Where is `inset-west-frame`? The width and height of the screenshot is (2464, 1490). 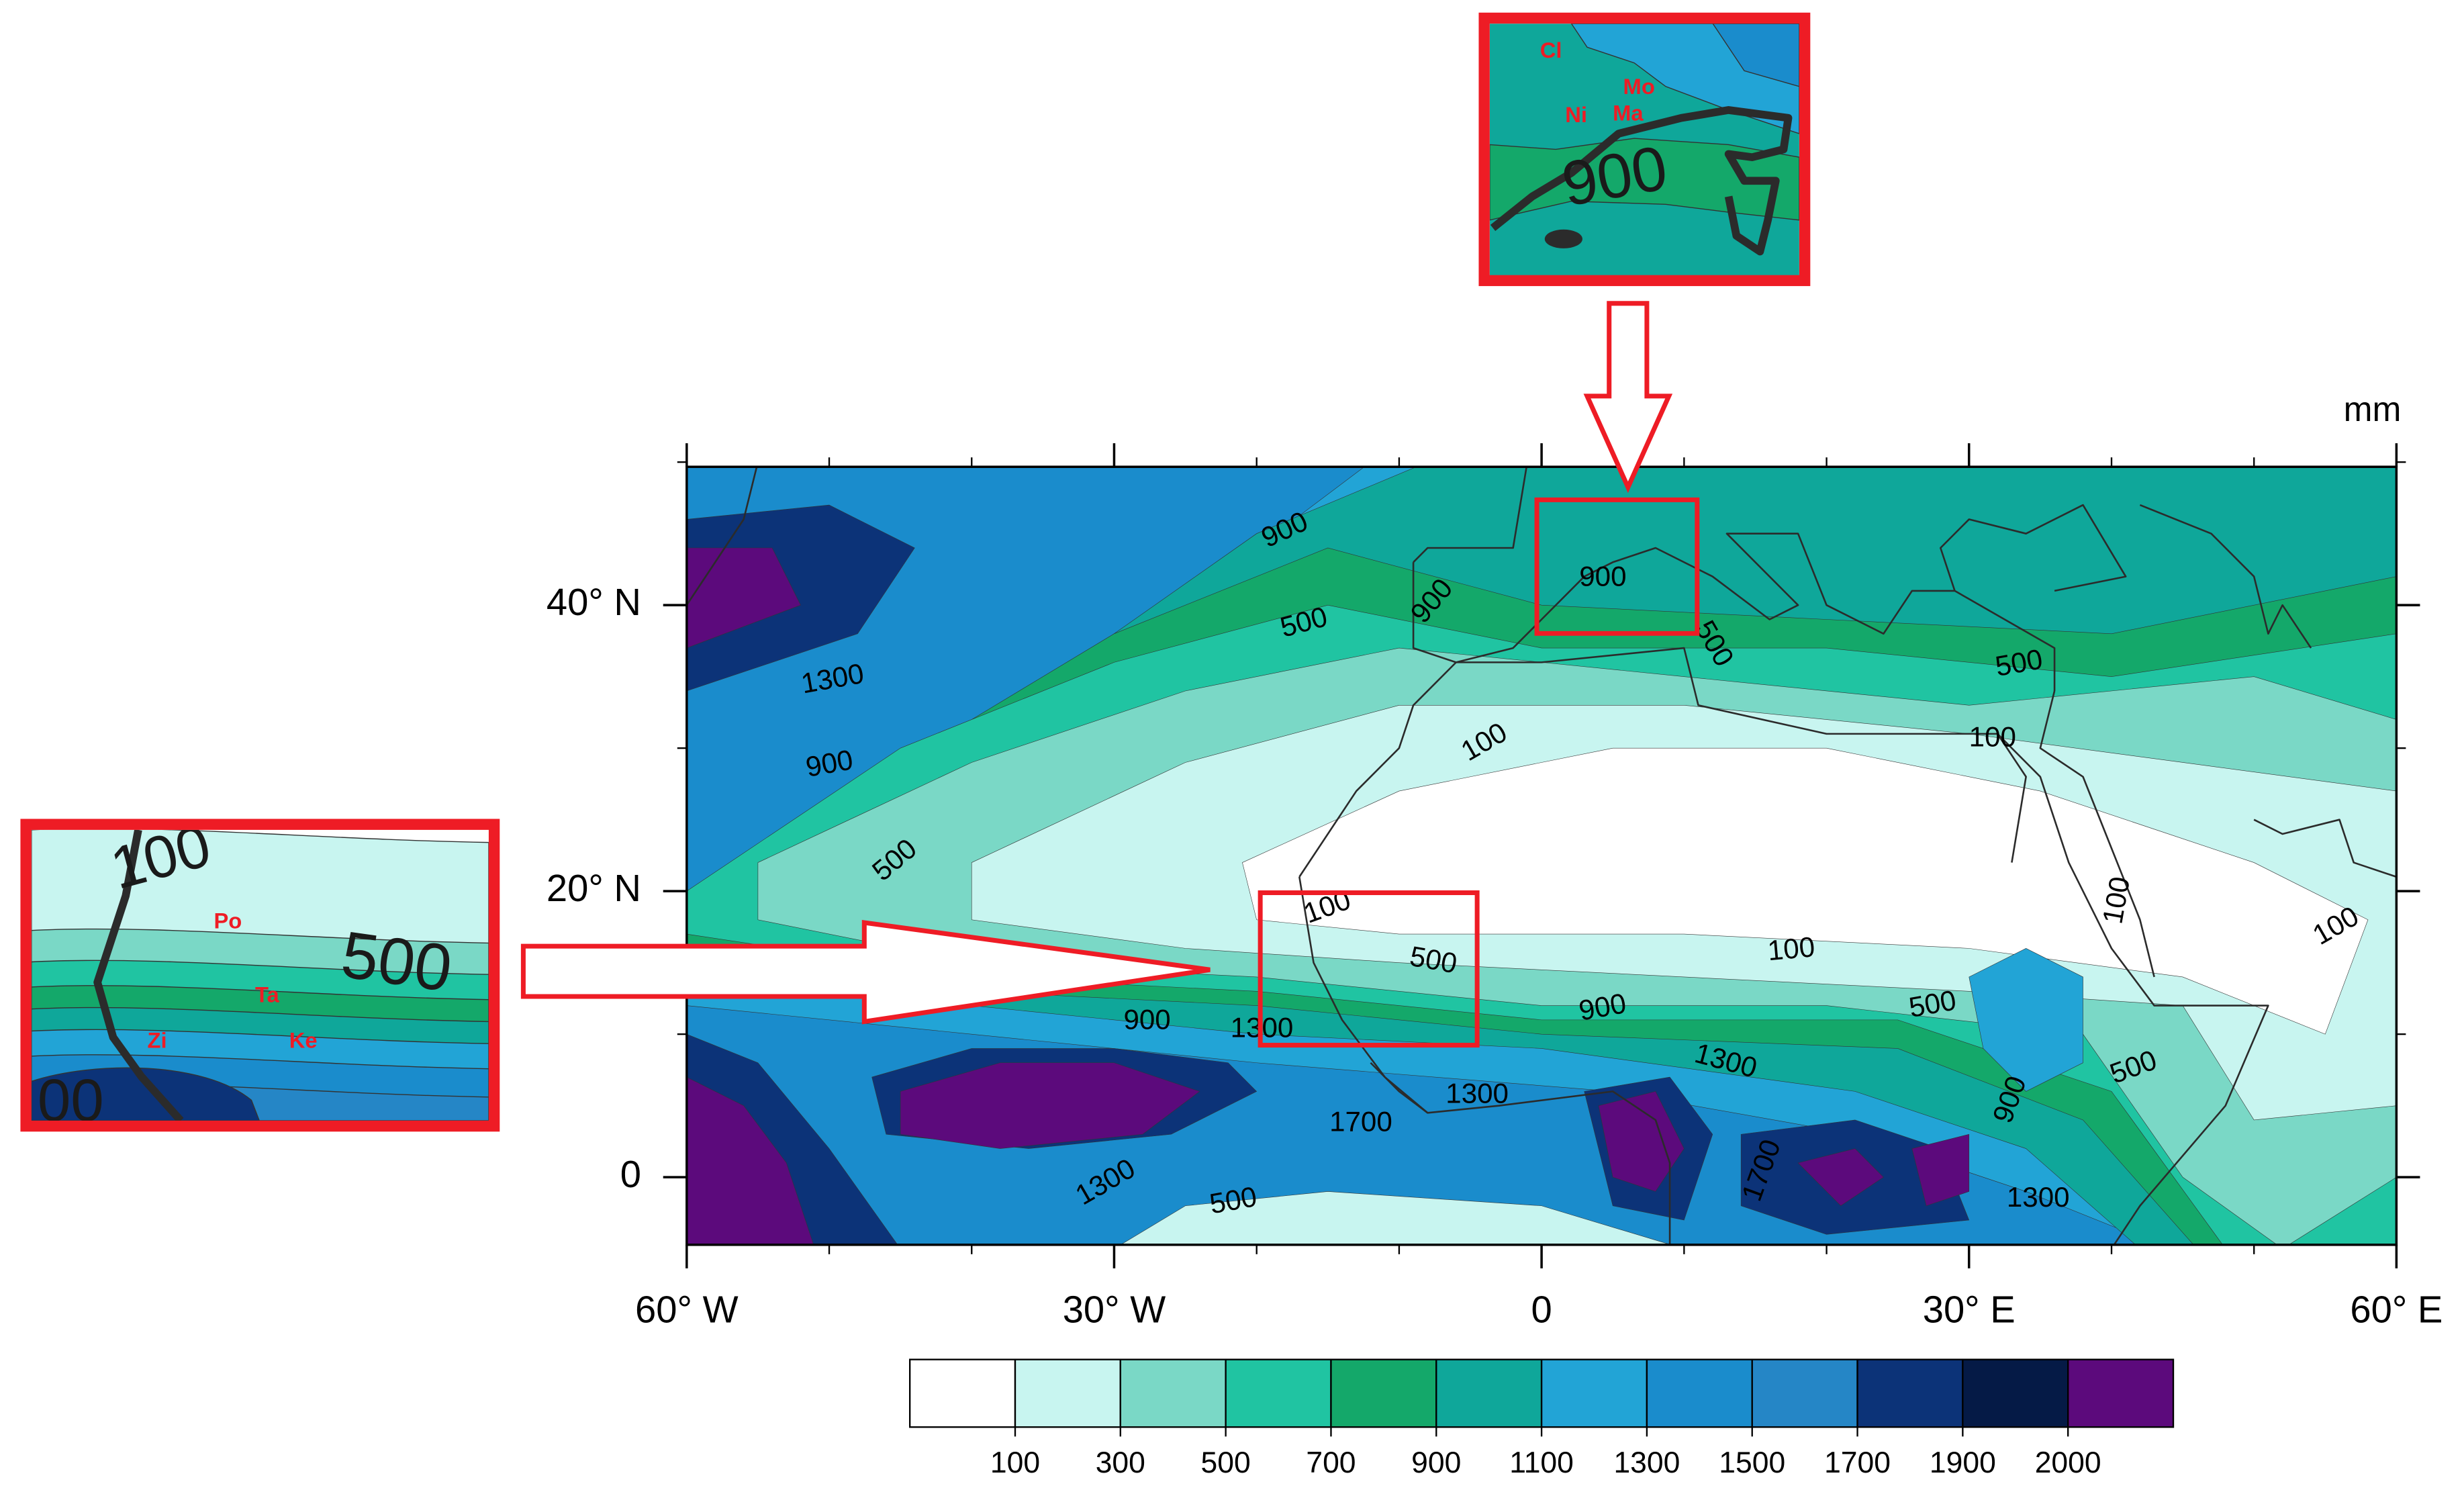 inset-west-frame is located at coordinates (260, 975).